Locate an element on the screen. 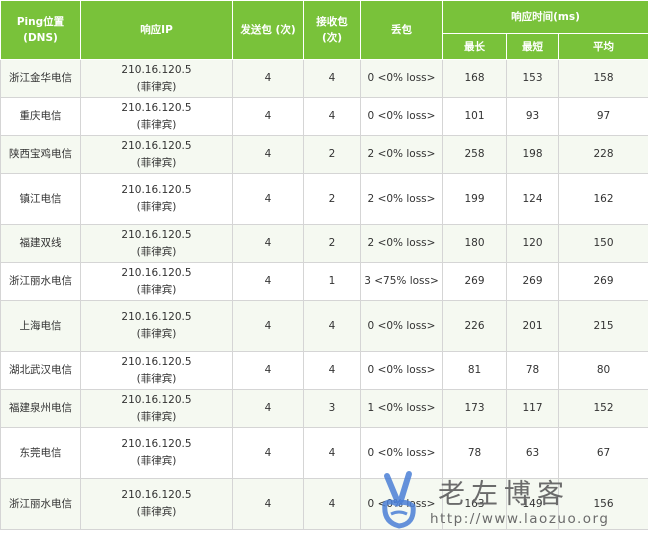 The width and height of the screenshot is (648, 541). max-ms: 163 is located at coordinates (474, 503).